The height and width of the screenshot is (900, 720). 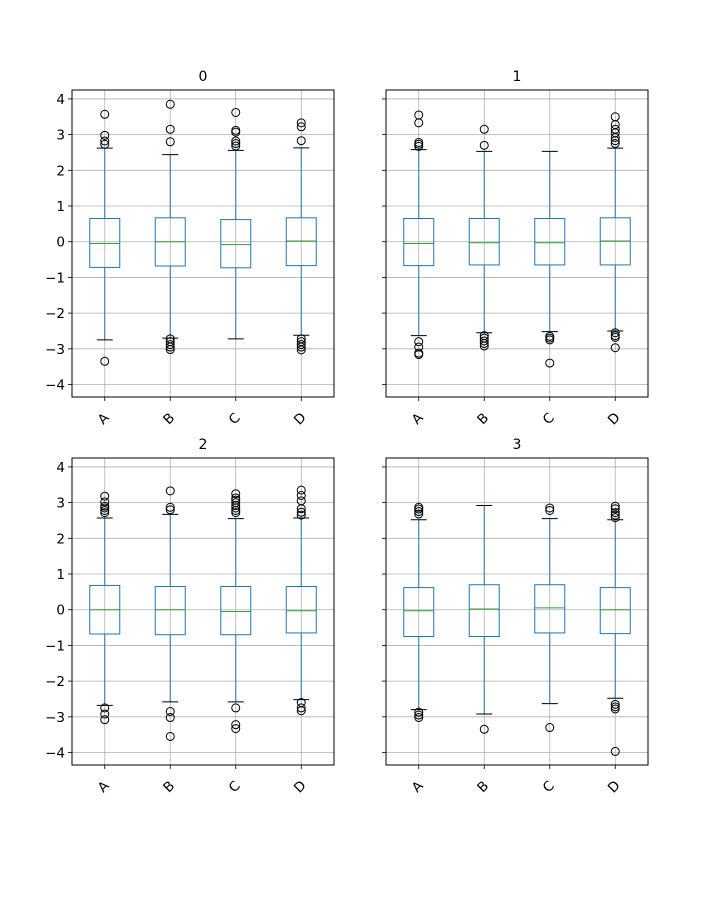 I want to click on x-tick-label: A, so click(x=418, y=419).